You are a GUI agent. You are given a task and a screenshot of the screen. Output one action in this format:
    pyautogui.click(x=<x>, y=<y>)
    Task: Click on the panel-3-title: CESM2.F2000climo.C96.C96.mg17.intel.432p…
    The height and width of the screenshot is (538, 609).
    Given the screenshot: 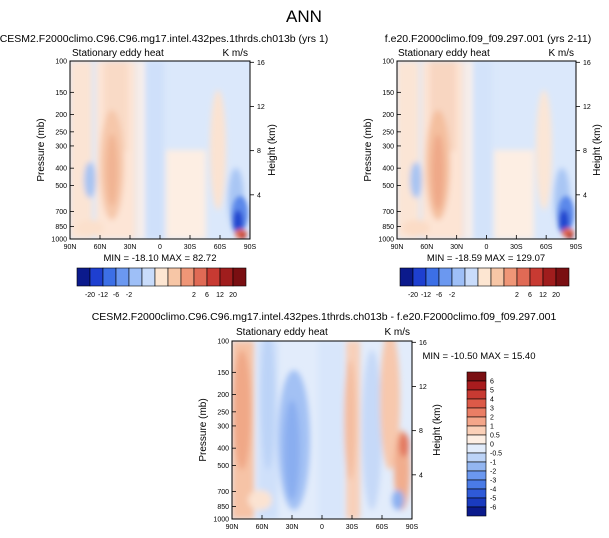 What is the action you would take?
    pyautogui.click(x=324, y=317)
    